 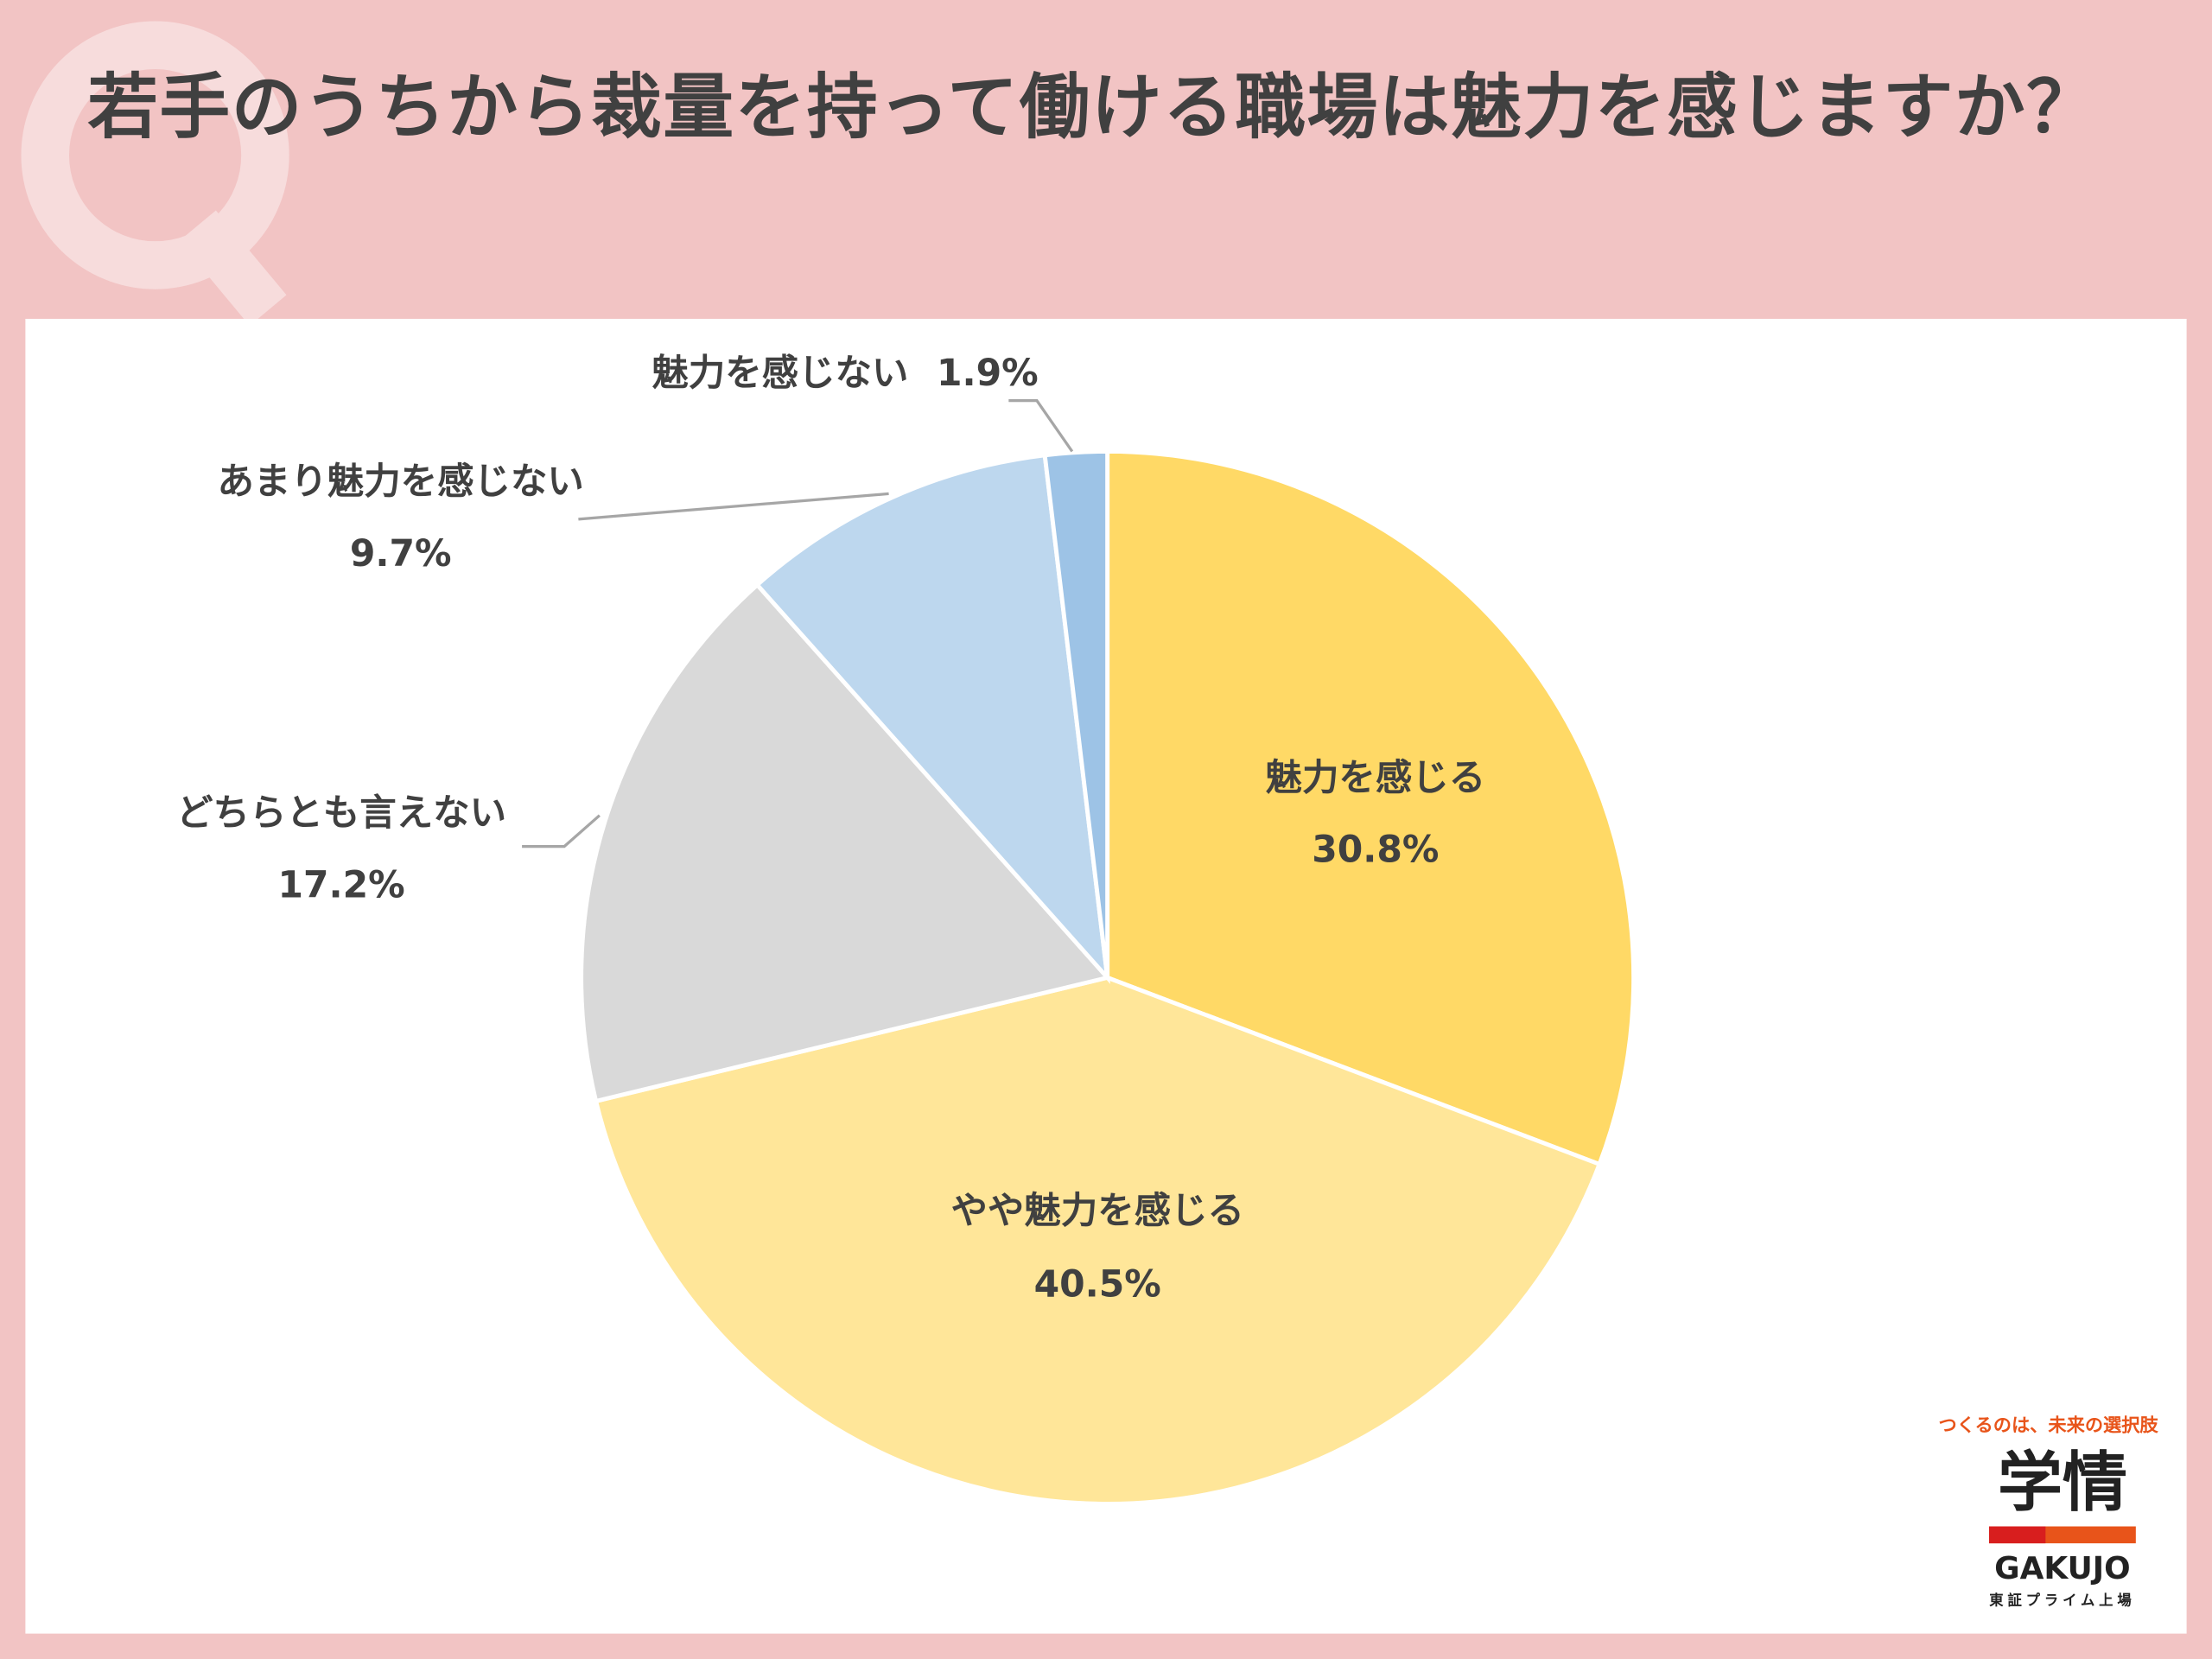 I want to click on slice-label: どちらとも言えない, so click(x=341, y=813).